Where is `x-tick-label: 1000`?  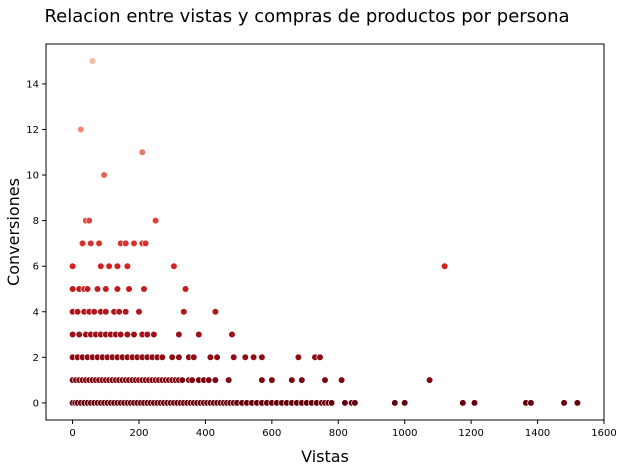
x-tick-label: 1000 is located at coordinates (404, 433).